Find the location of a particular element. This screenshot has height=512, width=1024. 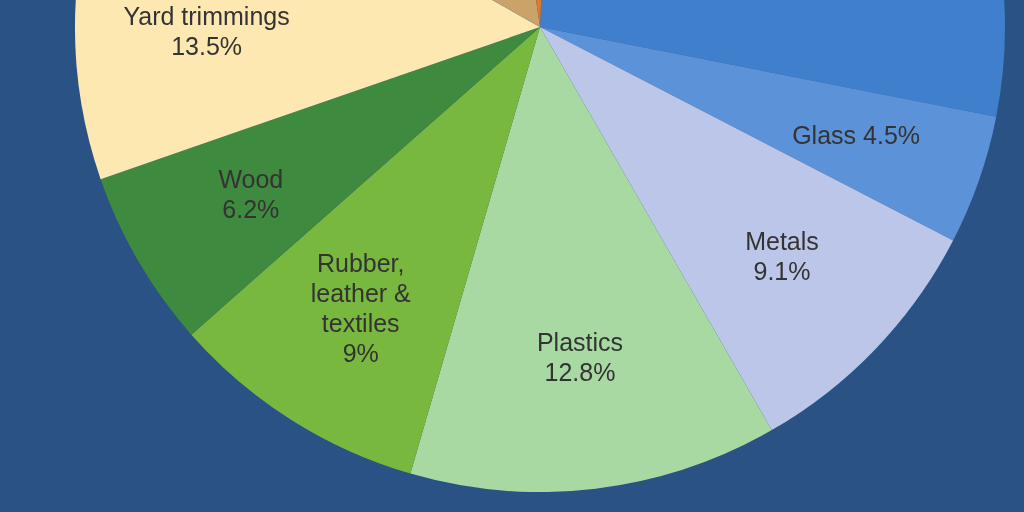

data-label: 13.5% is located at coordinates (207, 45).